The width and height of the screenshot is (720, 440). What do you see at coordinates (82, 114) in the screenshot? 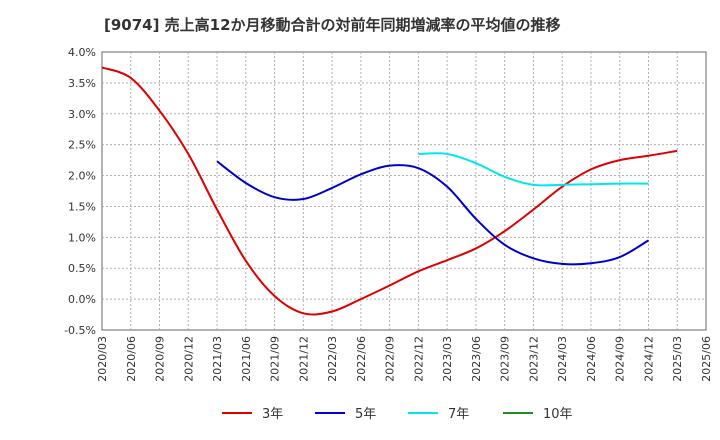
I see `y-tick-label: 3.0%` at bounding box center [82, 114].